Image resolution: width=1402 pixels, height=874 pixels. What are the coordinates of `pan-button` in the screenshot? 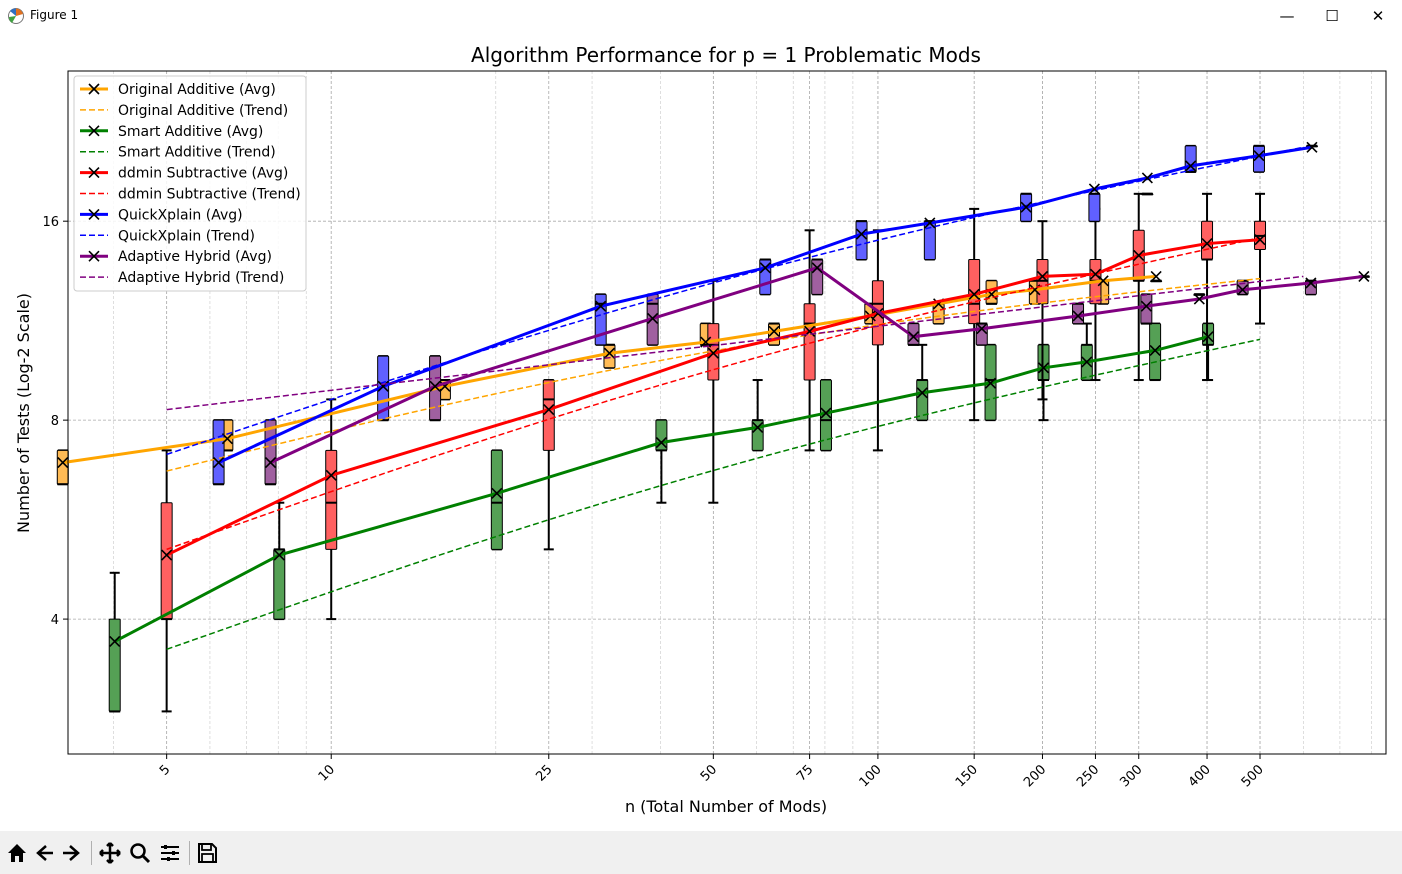 It's located at (110, 853).